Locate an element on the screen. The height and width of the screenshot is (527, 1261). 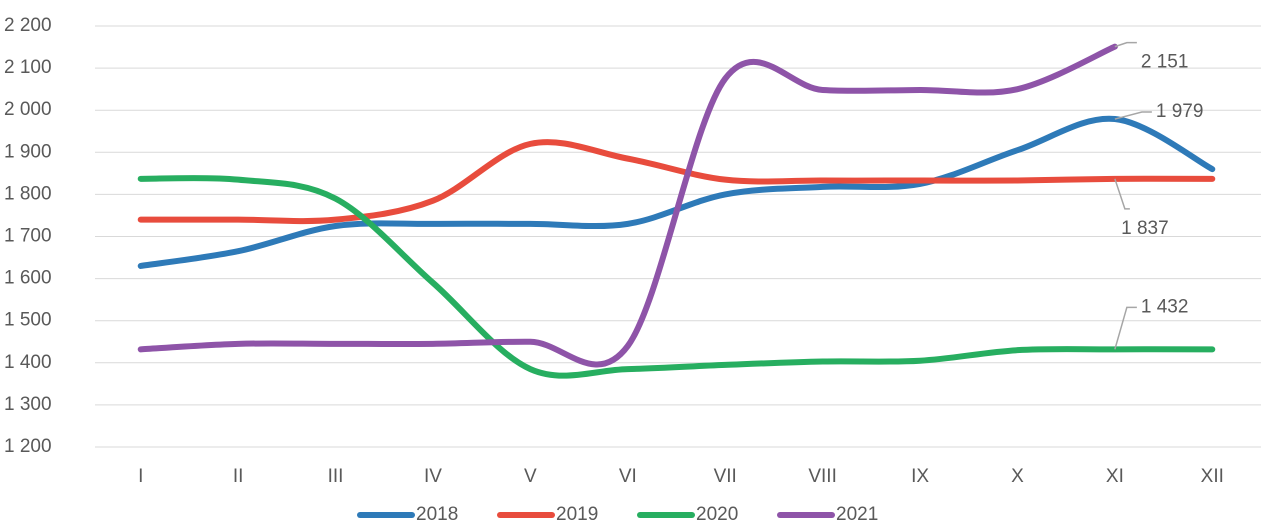
y-tick-label: 1 600 is located at coordinates (28, 278).